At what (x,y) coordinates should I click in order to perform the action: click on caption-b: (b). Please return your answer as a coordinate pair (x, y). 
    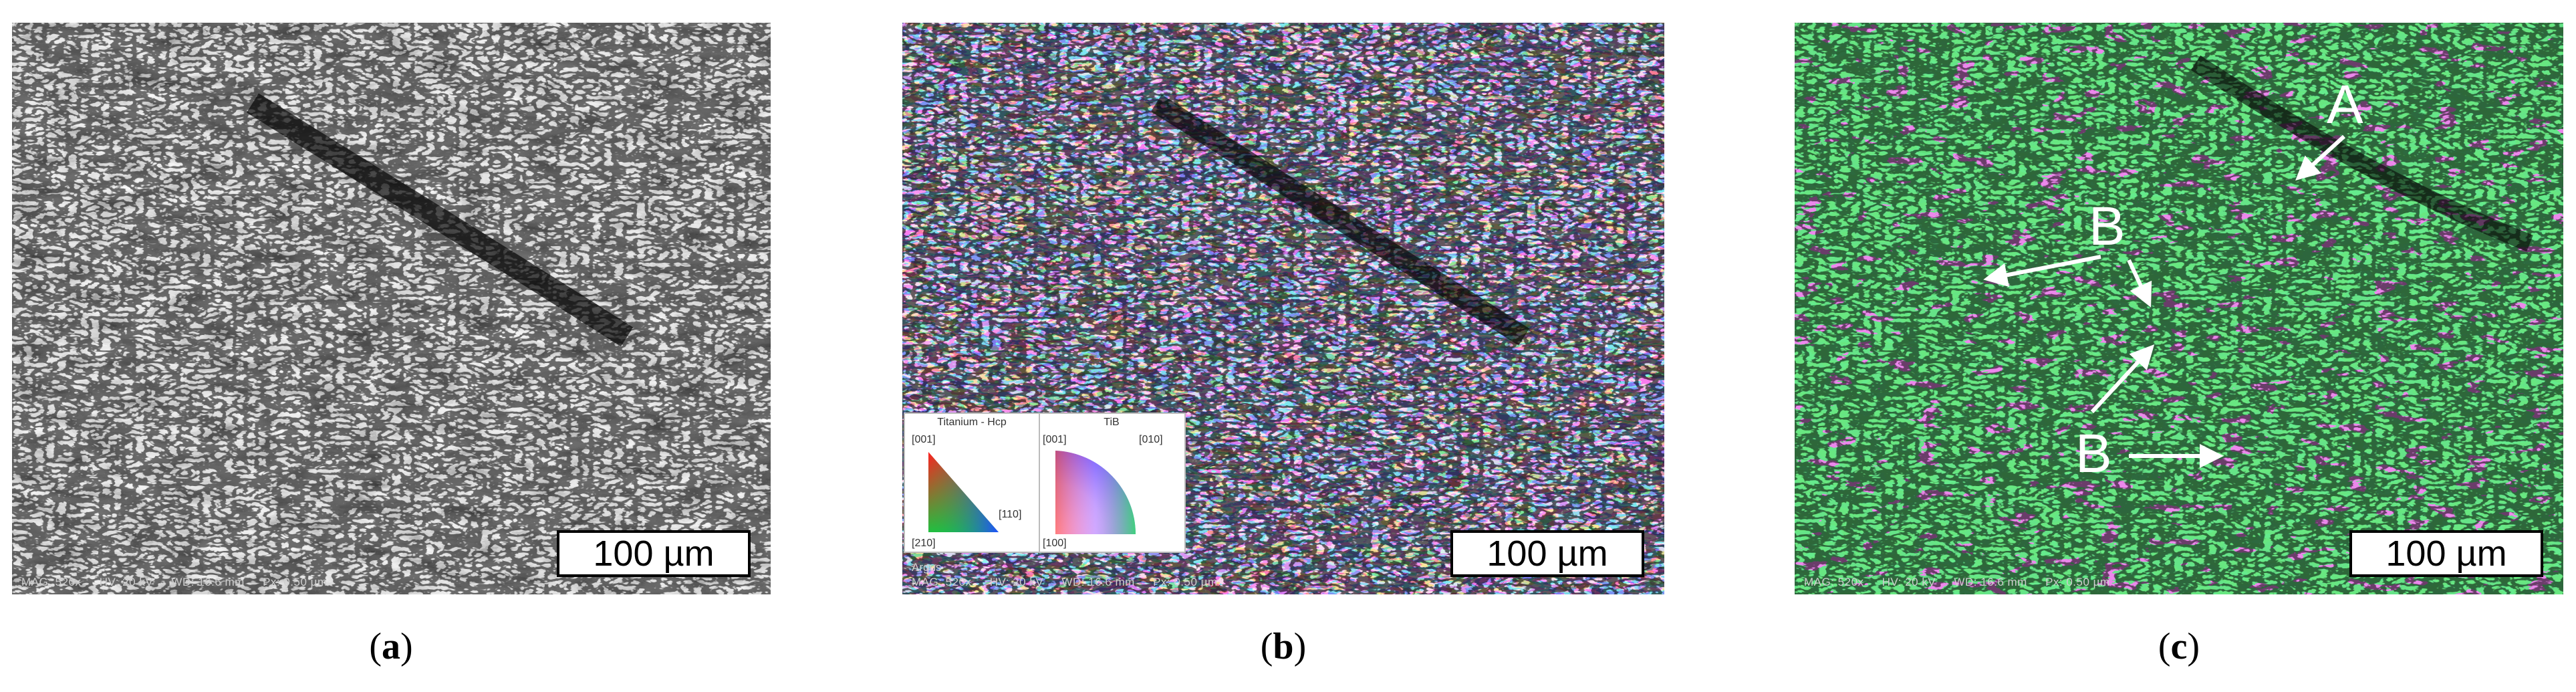
    Looking at the image, I should click on (1283, 646).